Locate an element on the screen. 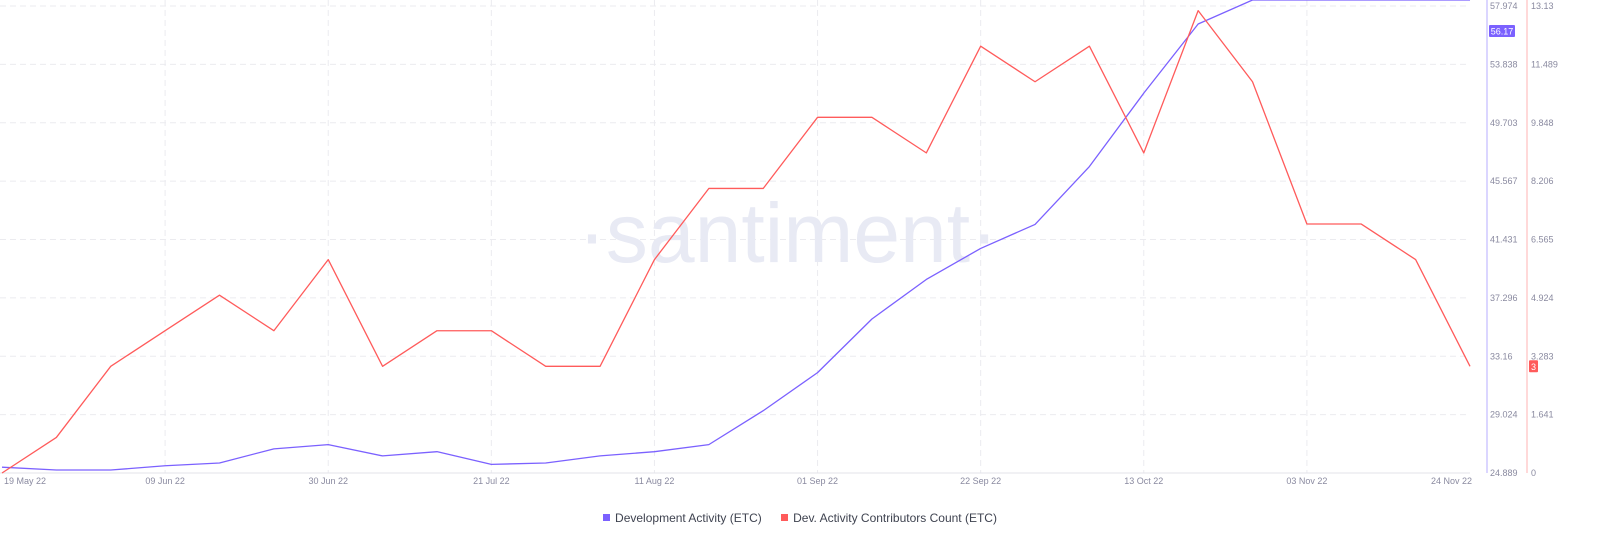 The image size is (1600, 541). x-tick-label: 22 Sep 22 is located at coordinates (980, 481).